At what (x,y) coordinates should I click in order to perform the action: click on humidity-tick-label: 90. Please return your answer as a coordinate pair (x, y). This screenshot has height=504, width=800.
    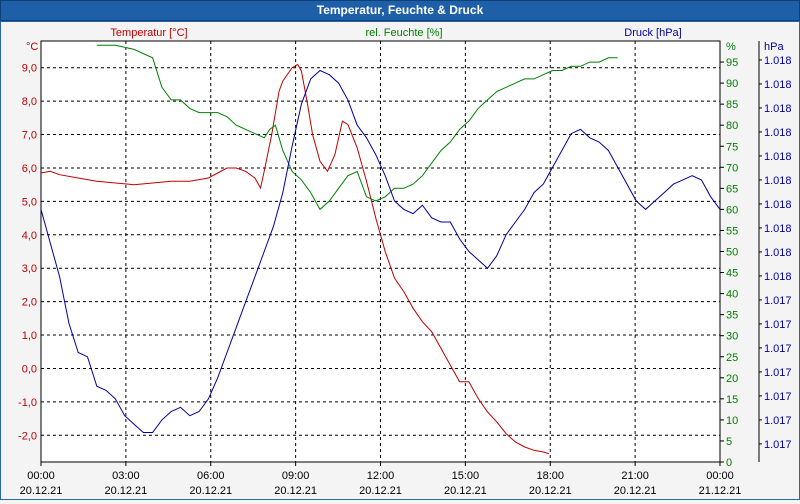
    Looking at the image, I should click on (732, 84).